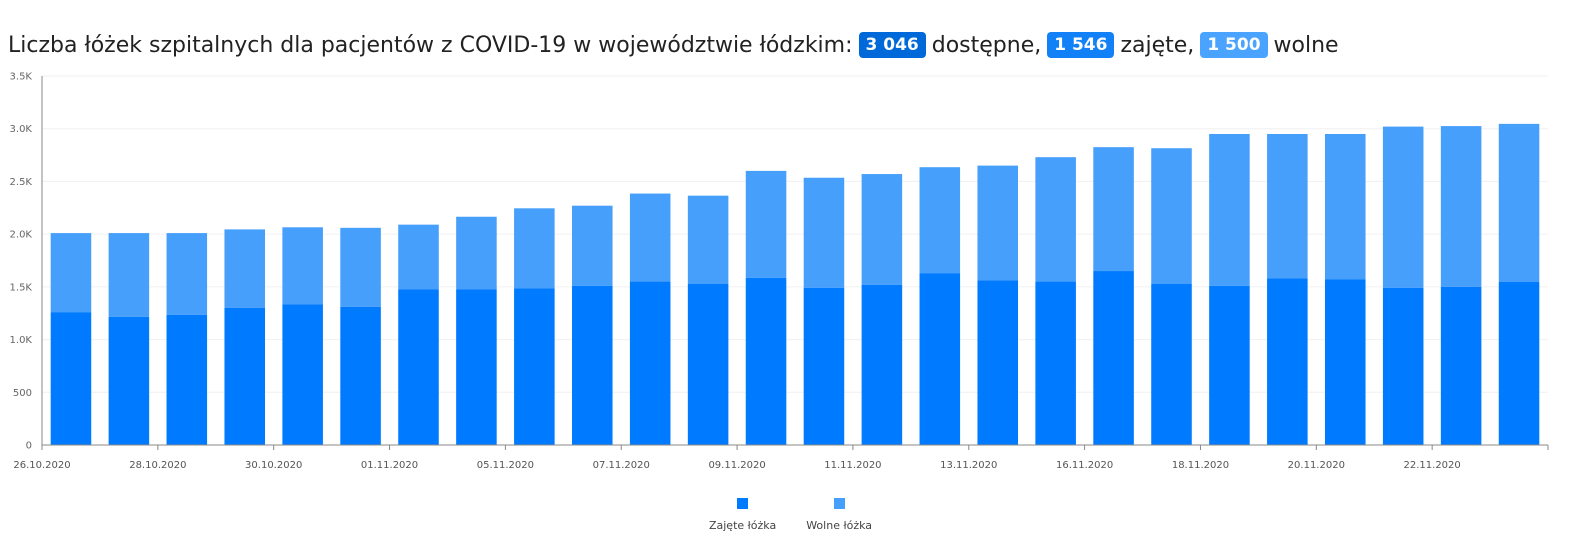 Image resolution: width=1581 pixels, height=551 pixels. What do you see at coordinates (21, 129) in the screenshot?
I see `y-tick-label: 3.0K` at bounding box center [21, 129].